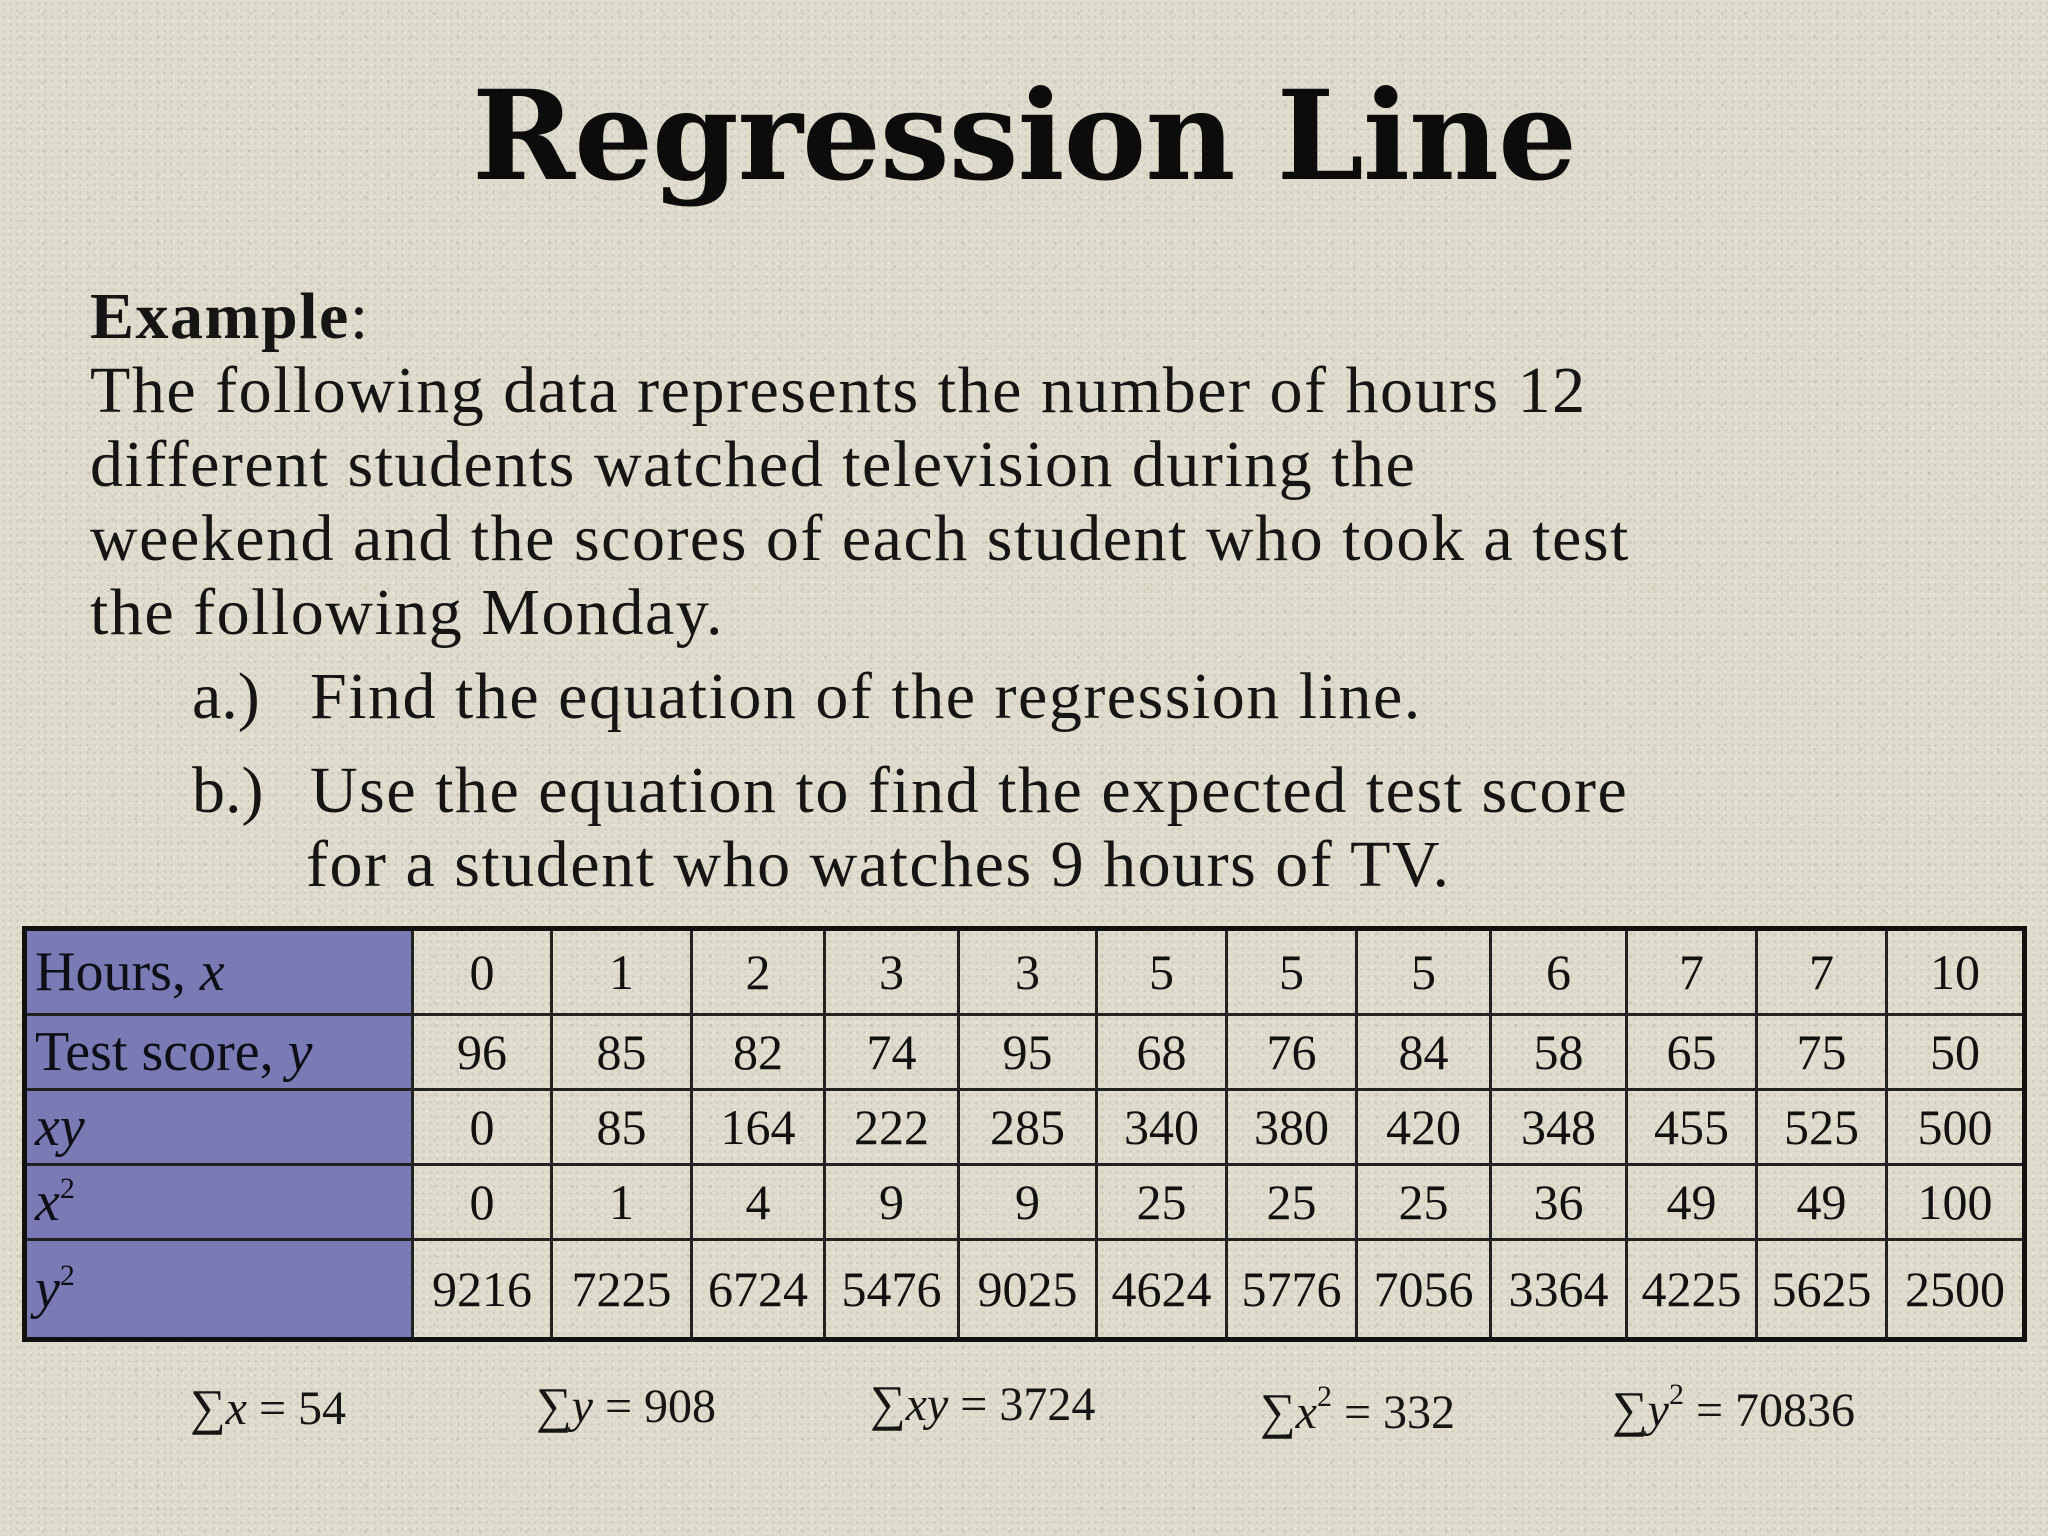 The height and width of the screenshot is (1536, 2048). Describe the element at coordinates (1955, 971) in the screenshot. I see `table-cell: 10` at that location.